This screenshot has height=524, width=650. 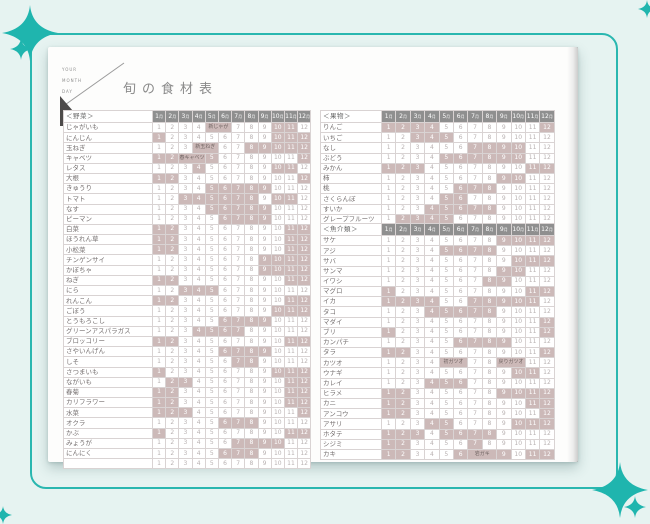 I want to click on row-label: サケ, so click(x=351, y=240).